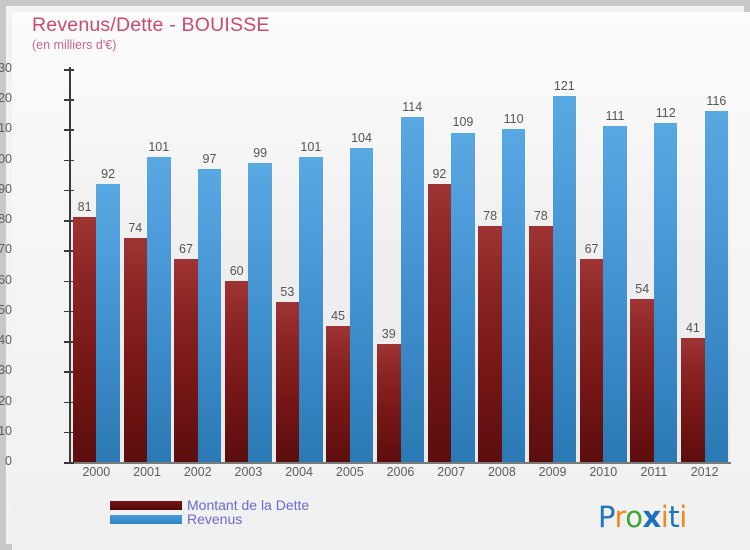 The height and width of the screenshot is (550, 750). Describe the element at coordinates (692, 328) in the screenshot. I see `bar-value-label: 41` at that location.